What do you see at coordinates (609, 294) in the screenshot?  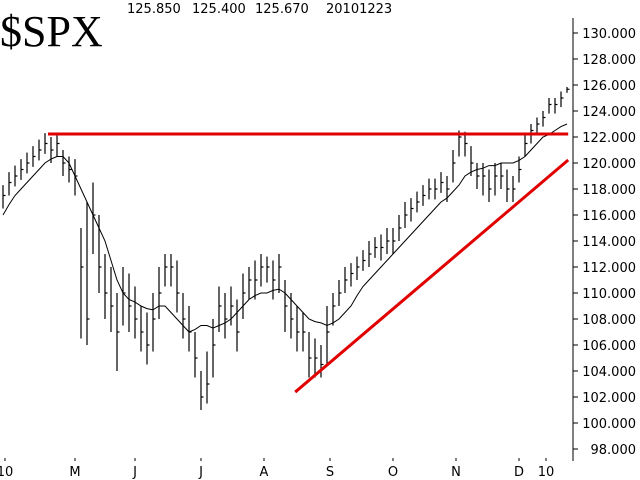 I see `y-tick-label: 110.000` at bounding box center [609, 294].